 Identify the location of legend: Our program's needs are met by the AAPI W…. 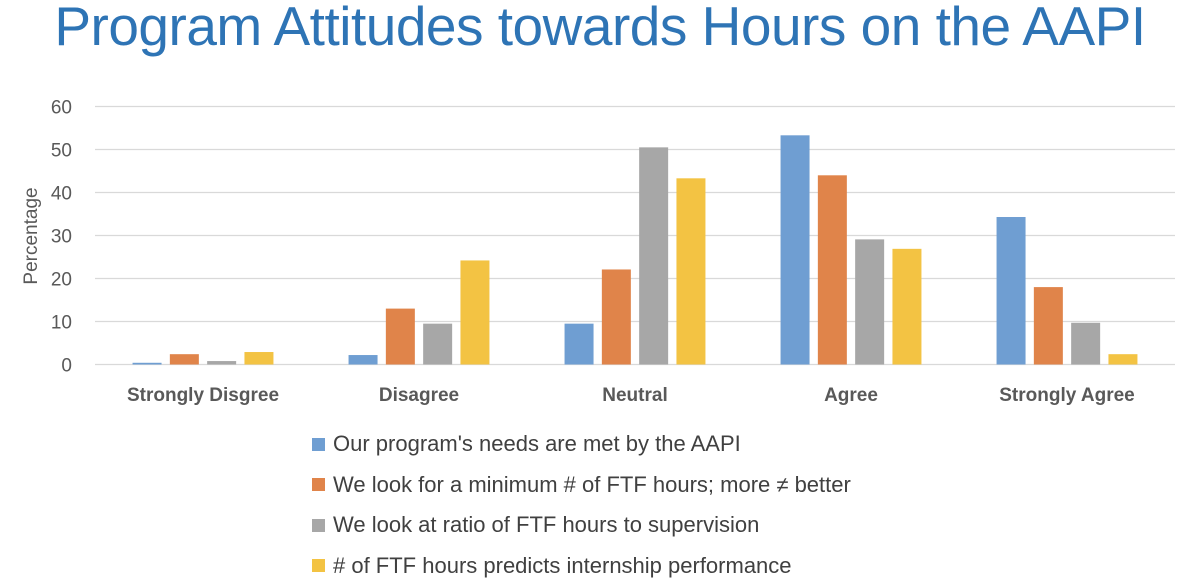
(581, 505).